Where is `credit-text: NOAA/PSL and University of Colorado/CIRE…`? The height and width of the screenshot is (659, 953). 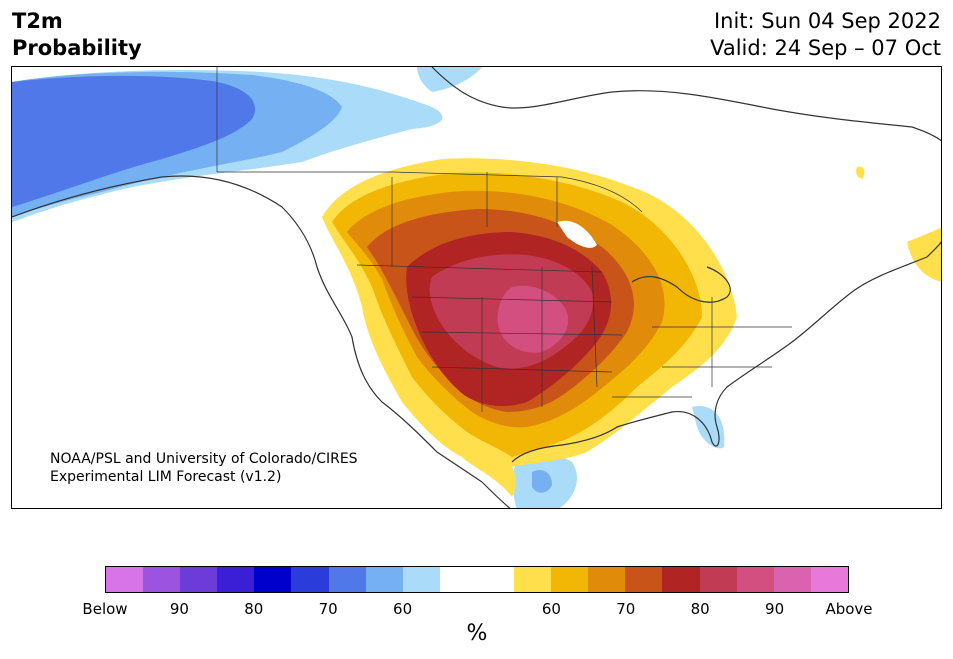
credit-text: NOAA/PSL and University of Colorado/CIRE… is located at coordinates (204, 468).